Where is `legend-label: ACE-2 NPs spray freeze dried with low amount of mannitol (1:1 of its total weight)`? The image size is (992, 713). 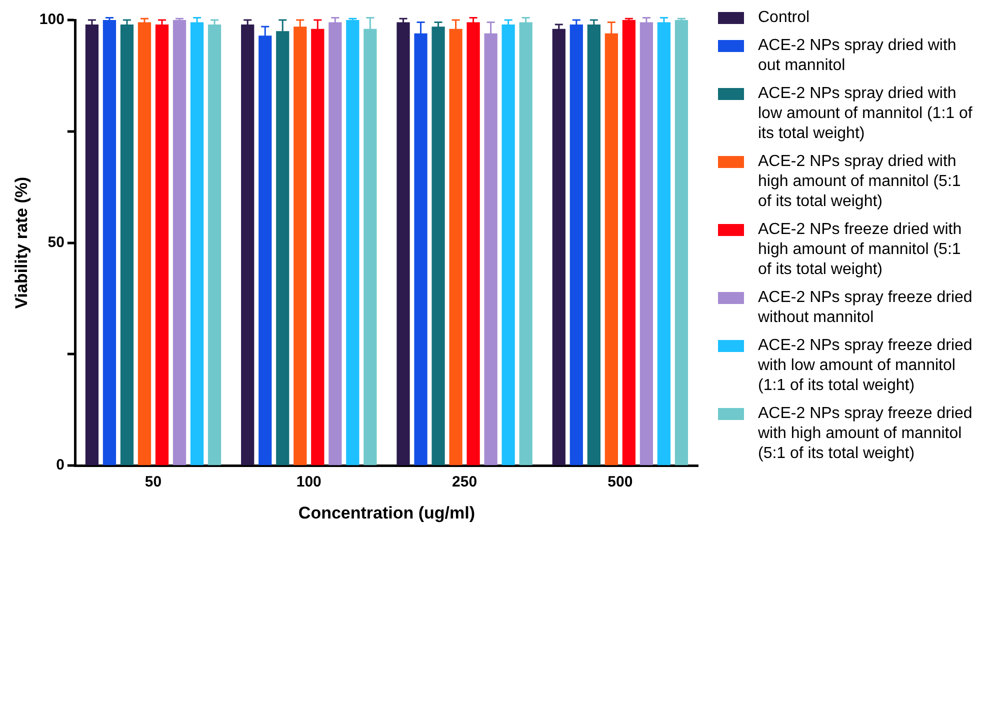
legend-label: ACE-2 NPs spray freeze dried with low amount of mannitol (1:1 of its total weight) is located at coordinates (866, 366).